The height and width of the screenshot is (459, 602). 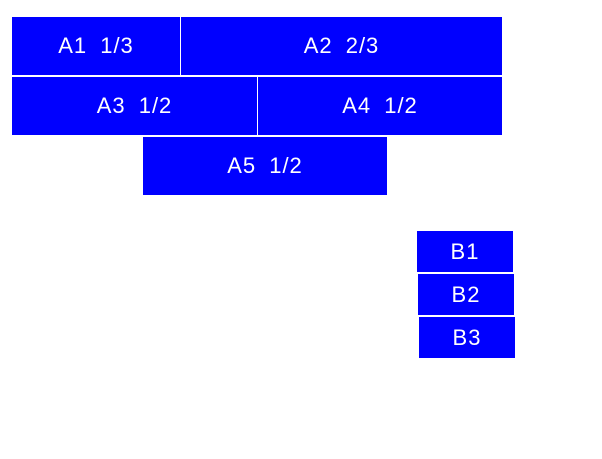 I want to click on box-label: A5 1/2, so click(x=265, y=165).